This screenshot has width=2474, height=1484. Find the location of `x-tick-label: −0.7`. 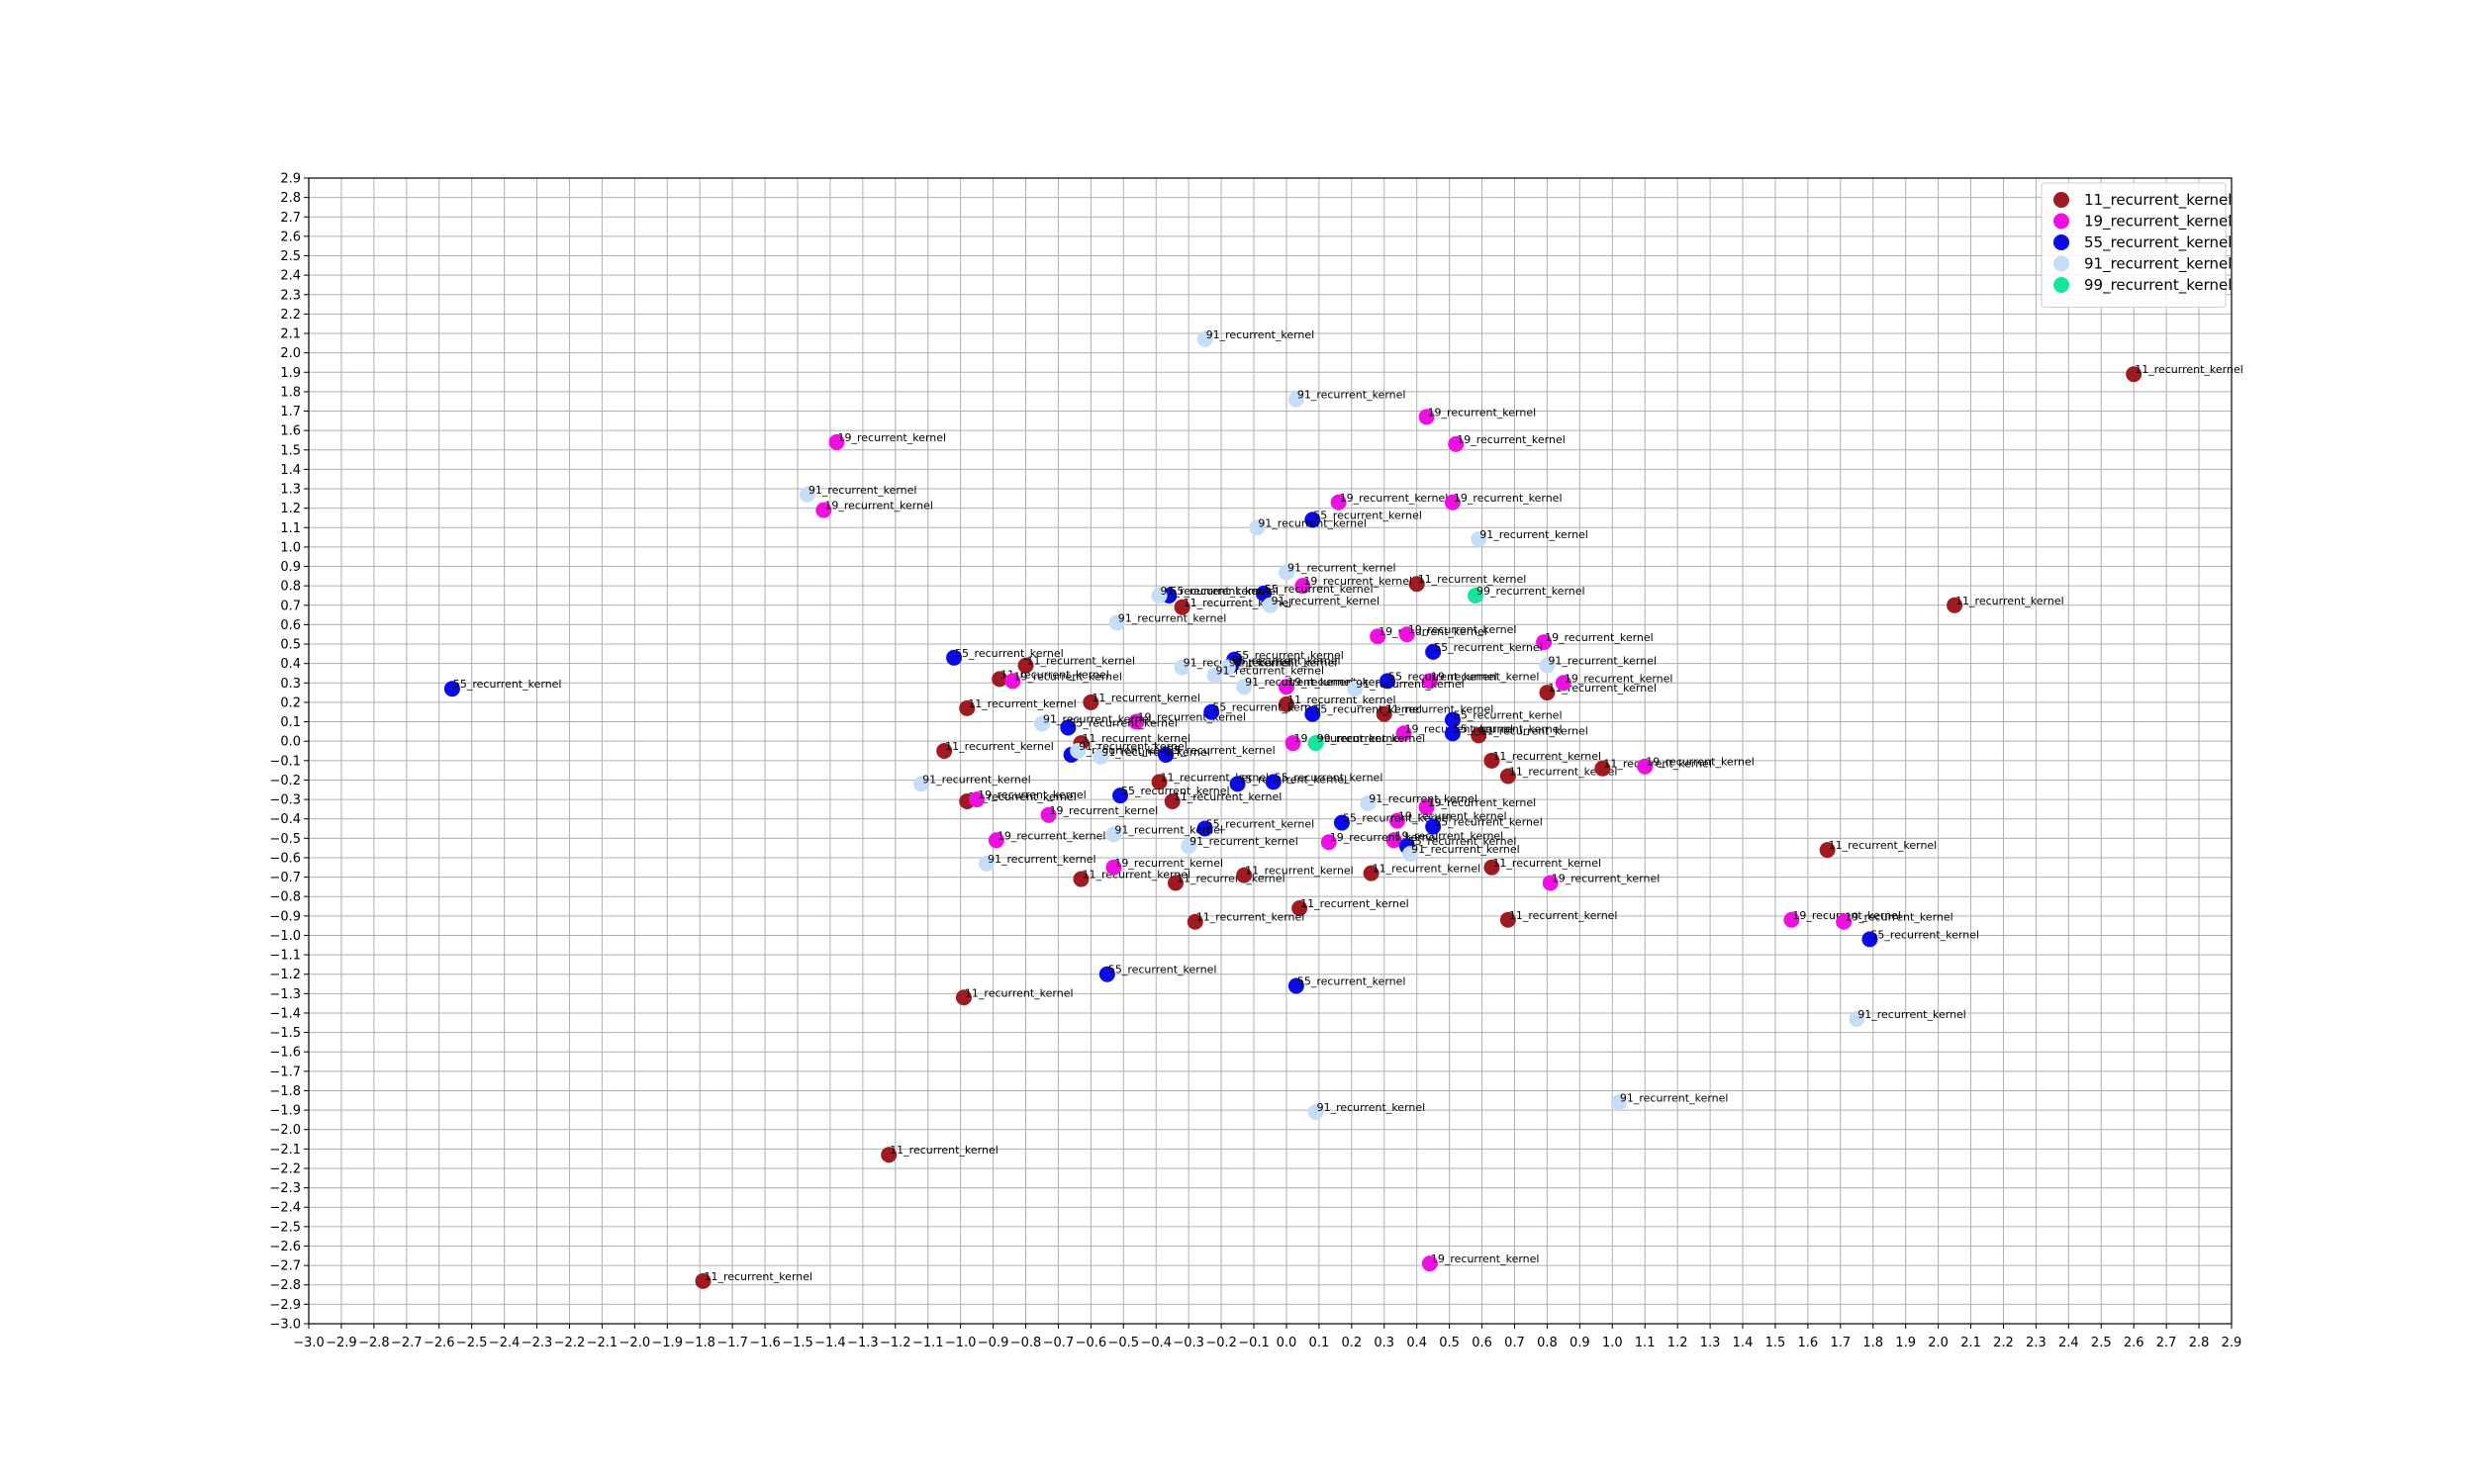

x-tick-label: −0.7 is located at coordinates (1059, 1343).